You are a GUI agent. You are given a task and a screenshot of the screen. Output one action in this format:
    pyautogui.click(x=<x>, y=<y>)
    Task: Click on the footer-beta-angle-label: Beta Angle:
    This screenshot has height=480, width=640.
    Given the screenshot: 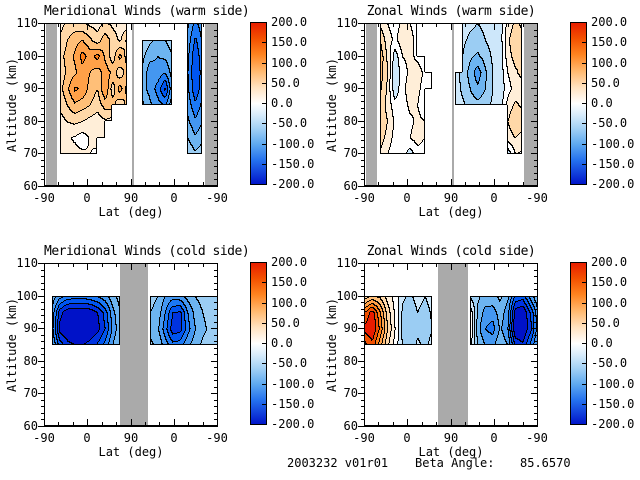 What is the action you would take?
    pyautogui.click(x=455, y=463)
    